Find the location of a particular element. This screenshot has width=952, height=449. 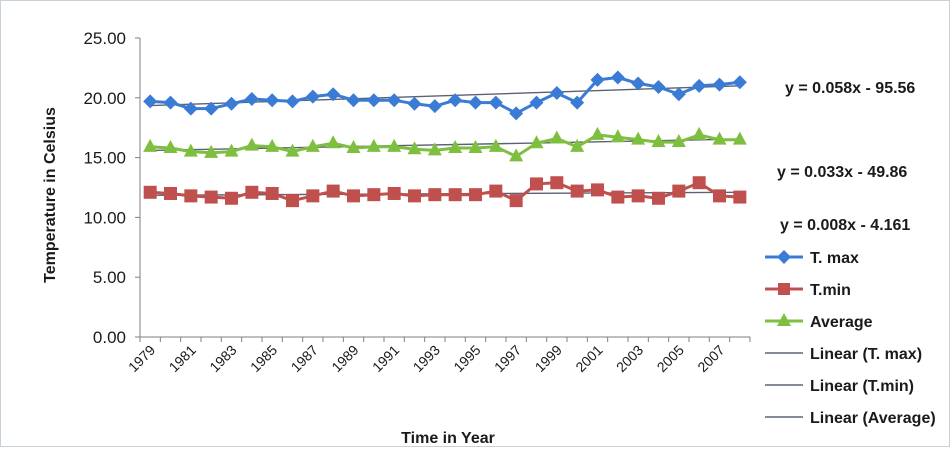

legend-item-linear-average: Linear (Average) is located at coordinates (850, 418).